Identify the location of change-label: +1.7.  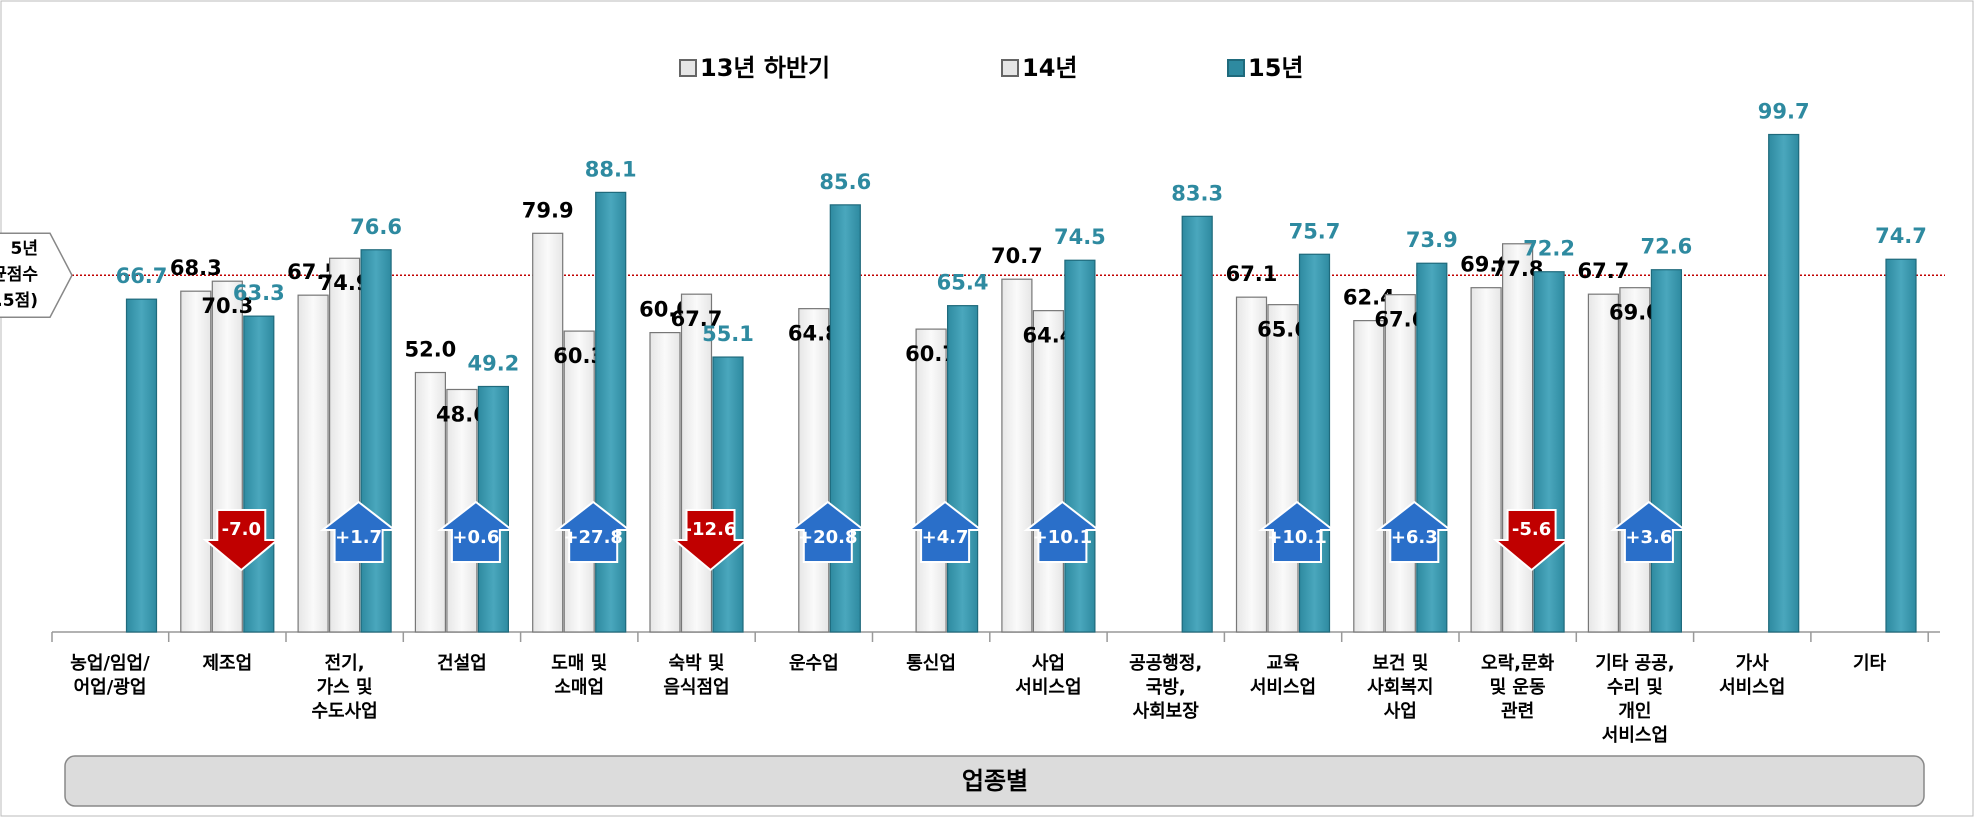
(358, 537).